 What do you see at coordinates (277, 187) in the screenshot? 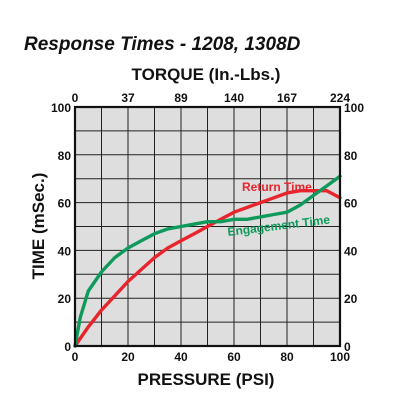
I see `return-time-label: Return Time` at bounding box center [277, 187].